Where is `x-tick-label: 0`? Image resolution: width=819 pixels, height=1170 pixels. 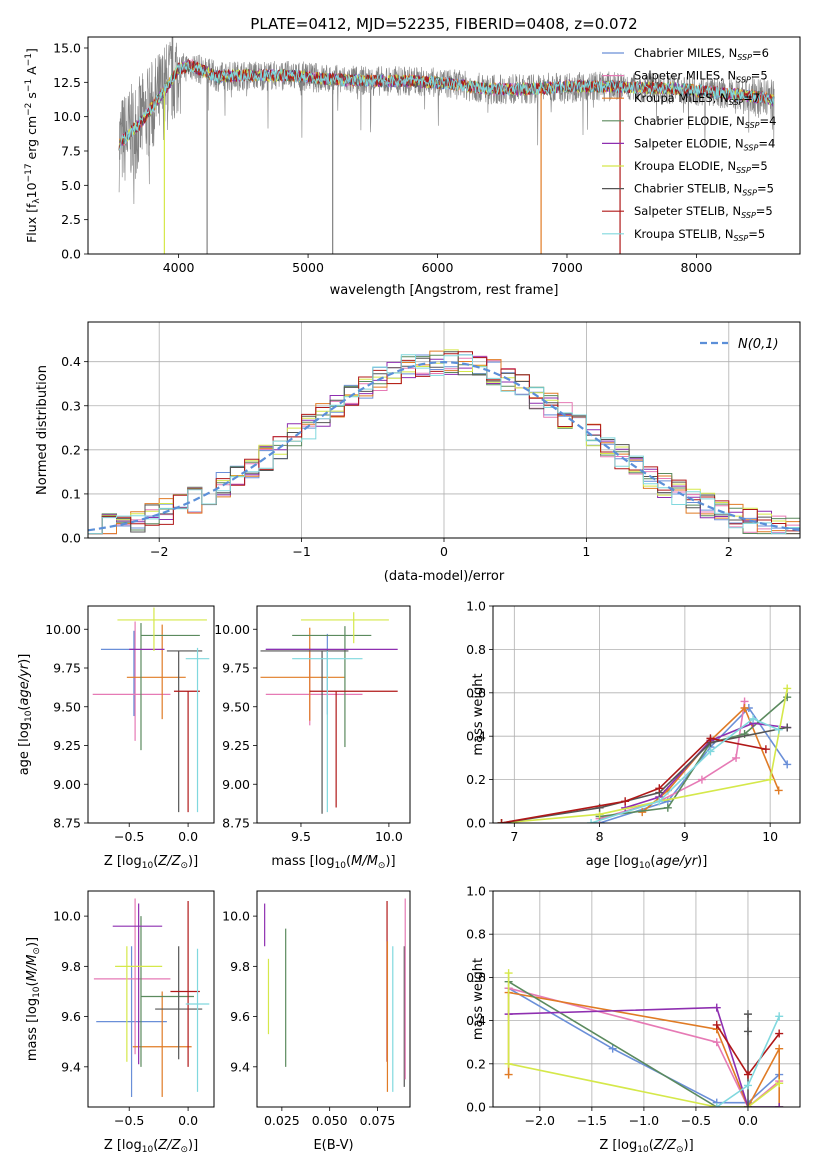 x-tick-label: 0 is located at coordinates (444, 551).